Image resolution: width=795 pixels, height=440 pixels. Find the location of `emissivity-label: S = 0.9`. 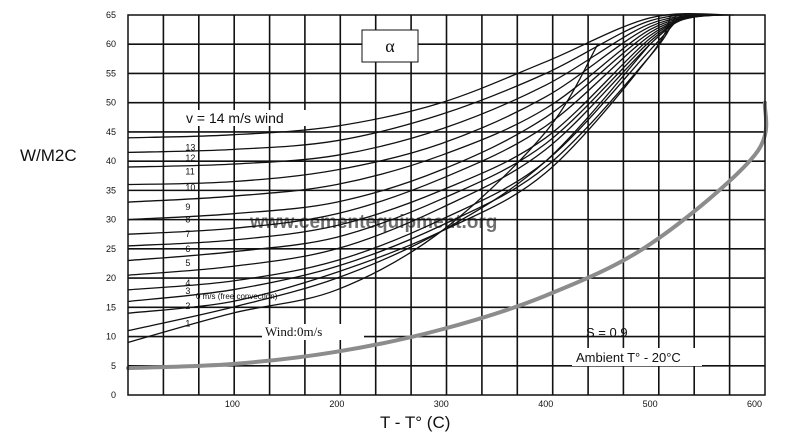

emissivity-label: S = 0.9 is located at coordinates (607, 332).